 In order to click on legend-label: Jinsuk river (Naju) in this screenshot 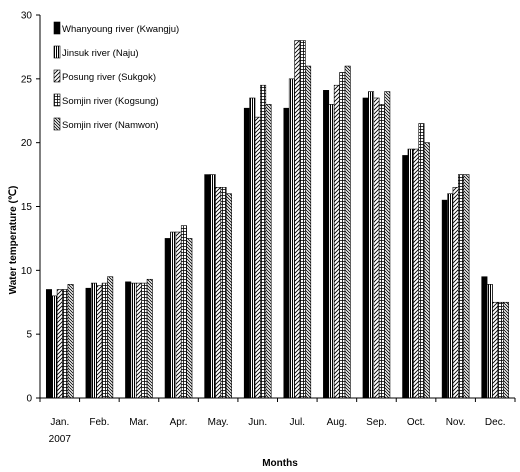, I will do `click(100, 53)`.